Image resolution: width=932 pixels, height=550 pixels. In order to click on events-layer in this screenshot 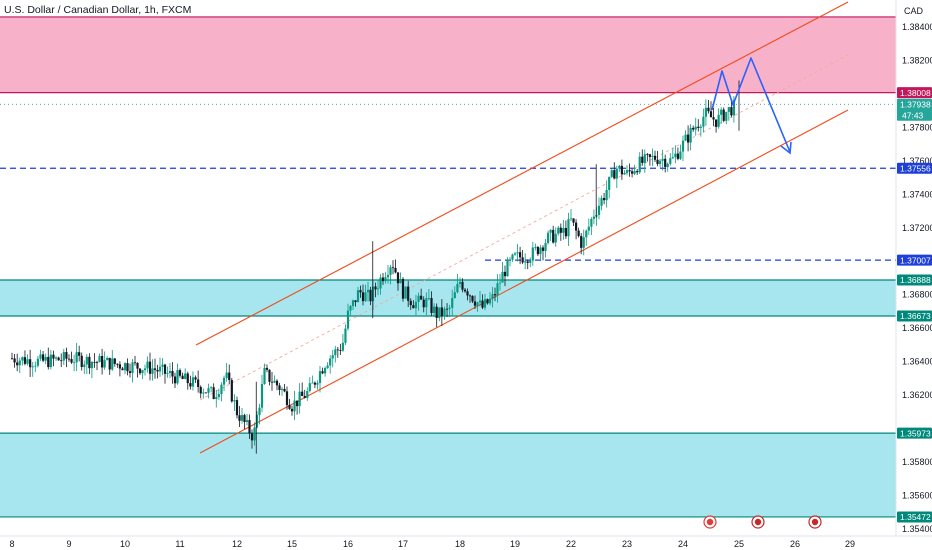, I will do `click(762, 522)`.